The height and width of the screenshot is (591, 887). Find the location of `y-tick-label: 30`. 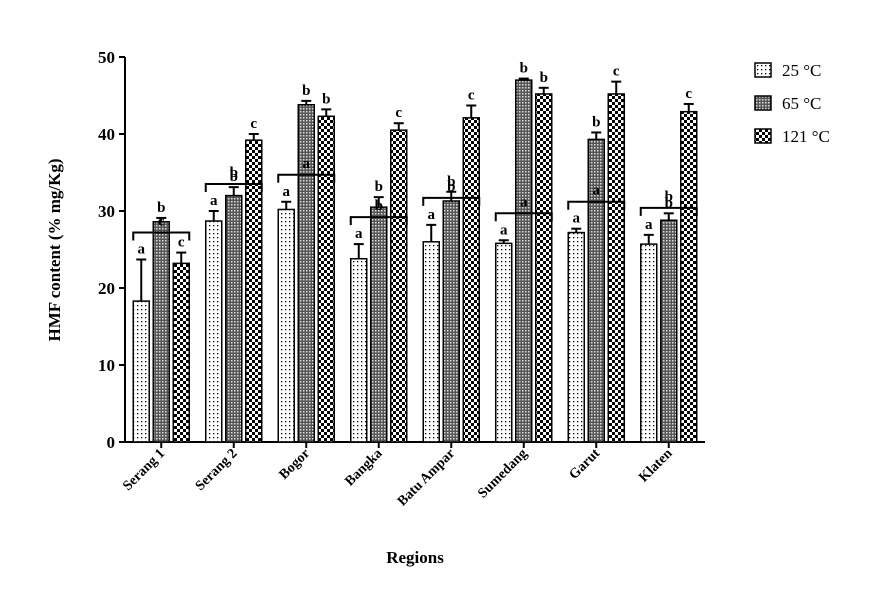

y-tick-label: 30 is located at coordinates (106, 211).